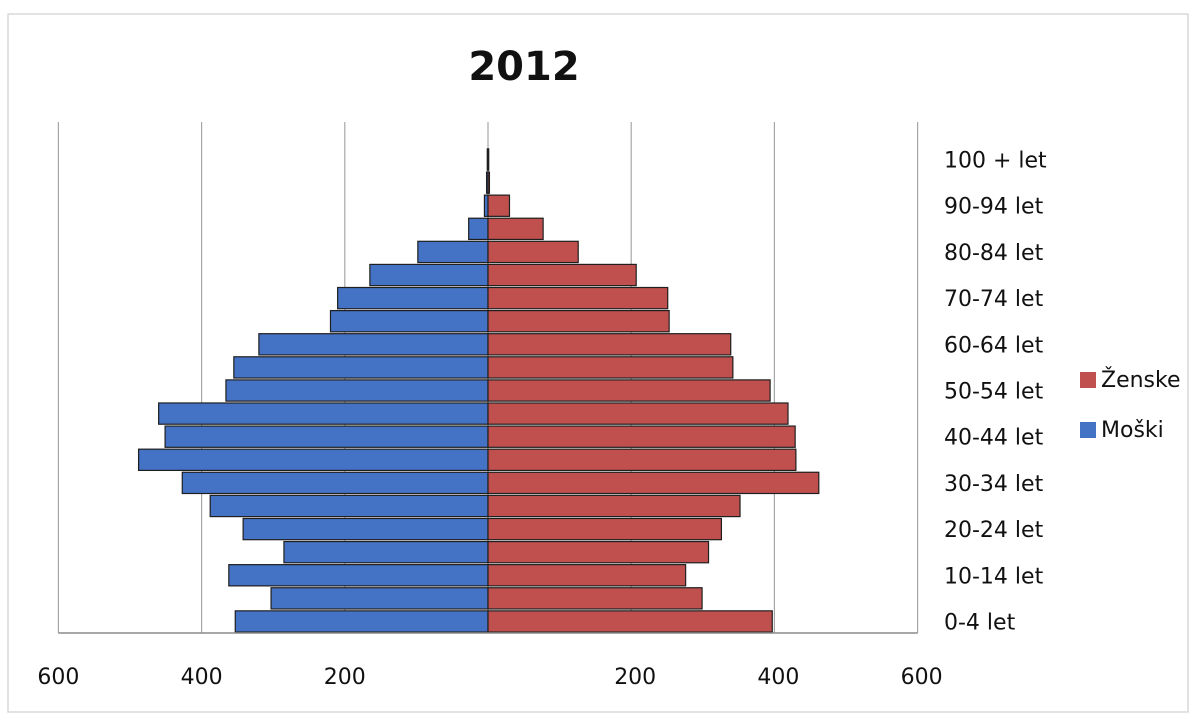 The width and height of the screenshot is (1194, 721). I want to click on category-label: 70-74 let, so click(994, 299).